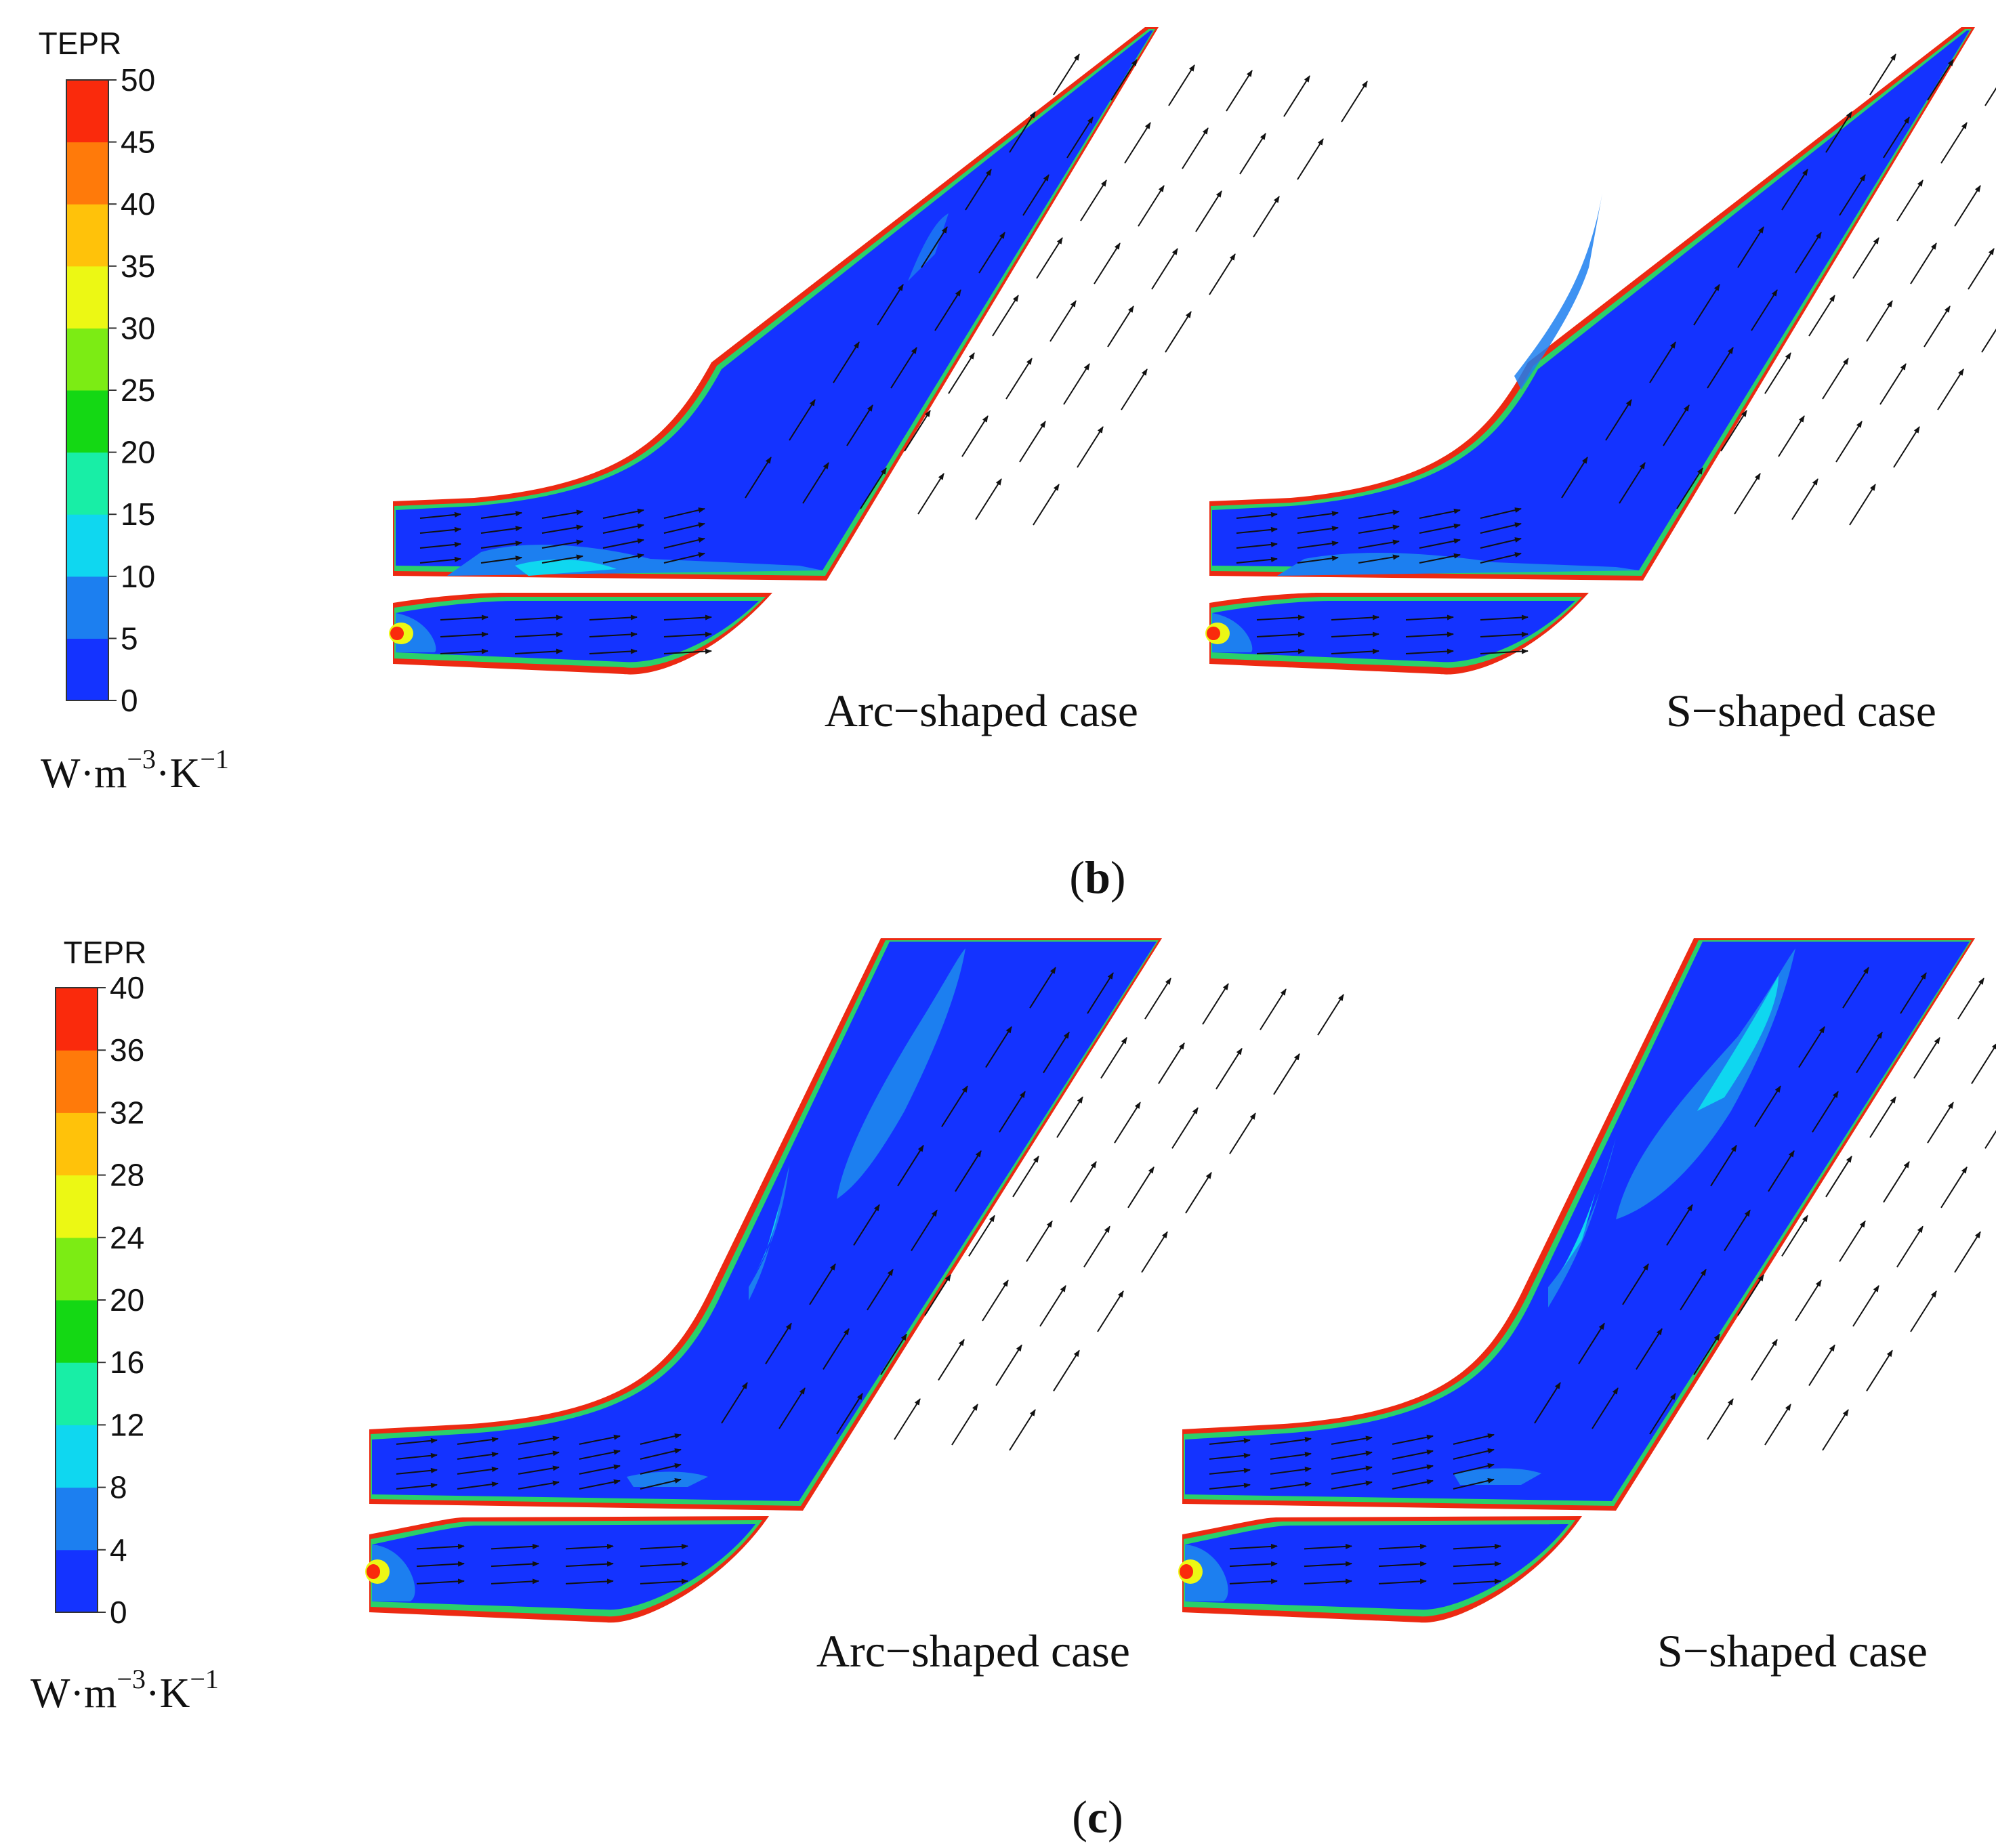 The width and height of the screenshot is (1996, 1848). I want to click on contour-plot-b-arc, so click(774, 351).